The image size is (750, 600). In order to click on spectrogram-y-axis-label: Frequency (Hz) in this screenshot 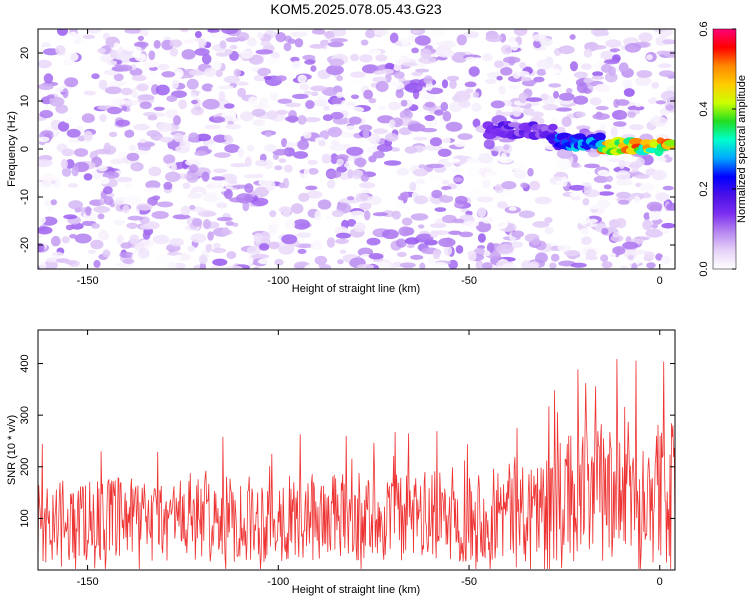, I will do `click(12, 149)`.